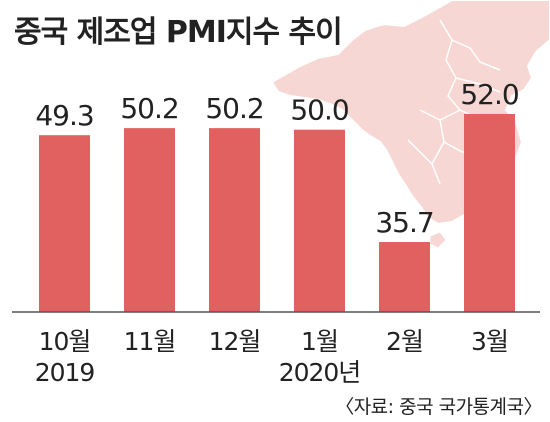 The width and height of the screenshot is (550, 422). What do you see at coordinates (149, 108) in the screenshot?
I see `value-label-2: 50.2` at bounding box center [149, 108].